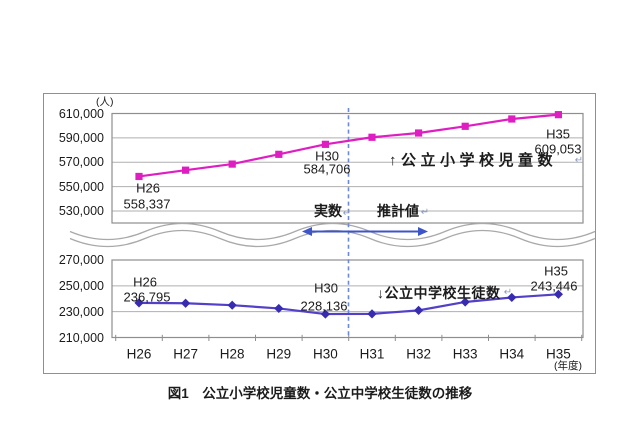 The height and width of the screenshot is (426, 640). What do you see at coordinates (328, 211) in the screenshot?
I see `actual-values-label: 実数` at bounding box center [328, 211].